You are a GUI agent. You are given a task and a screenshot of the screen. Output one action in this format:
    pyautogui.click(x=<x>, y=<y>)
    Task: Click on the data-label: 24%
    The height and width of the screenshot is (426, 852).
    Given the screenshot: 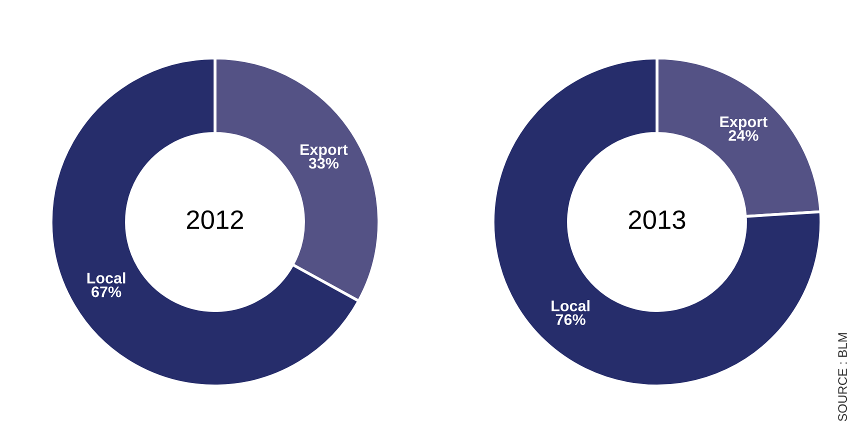 What is the action you would take?
    pyautogui.click(x=743, y=135)
    